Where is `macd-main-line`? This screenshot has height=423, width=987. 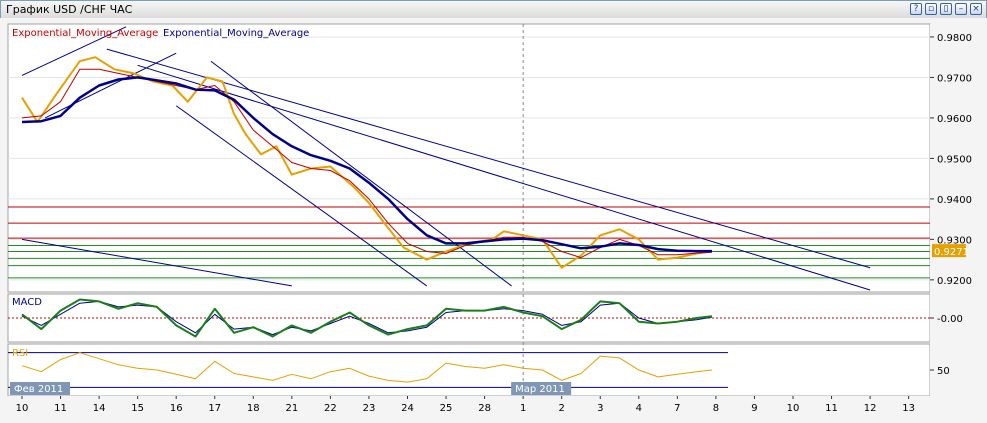
macd-main-line is located at coordinates (367, 318).